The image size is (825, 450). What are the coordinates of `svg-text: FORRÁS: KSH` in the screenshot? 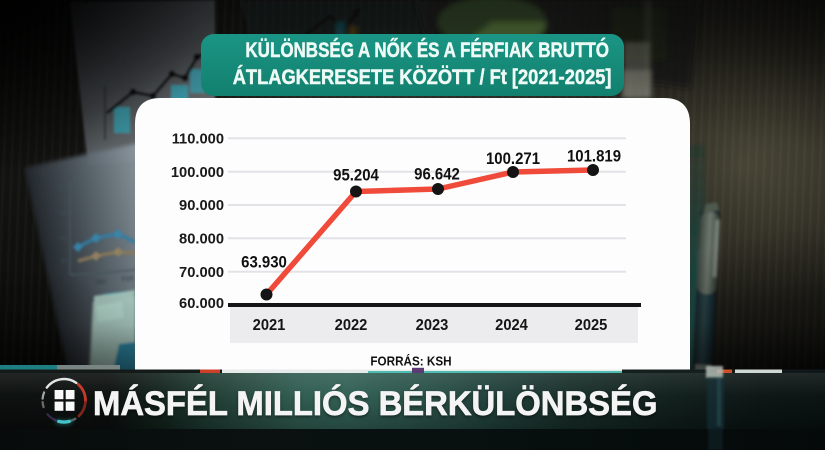 It's located at (410, 361).